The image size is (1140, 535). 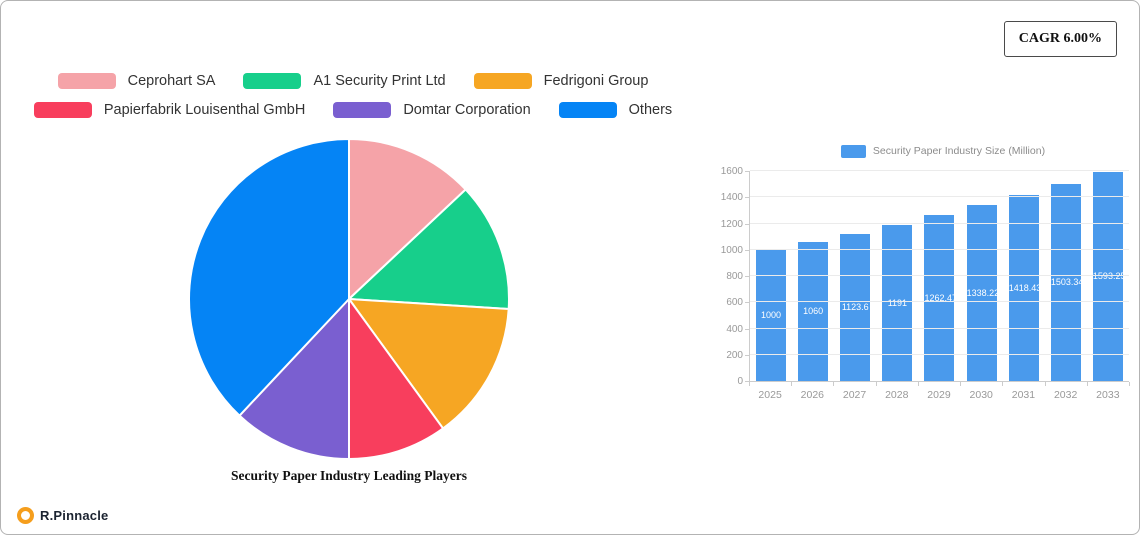 What do you see at coordinates (734, 355) in the screenshot?
I see `y-axis-tick-label: 200` at bounding box center [734, 355].